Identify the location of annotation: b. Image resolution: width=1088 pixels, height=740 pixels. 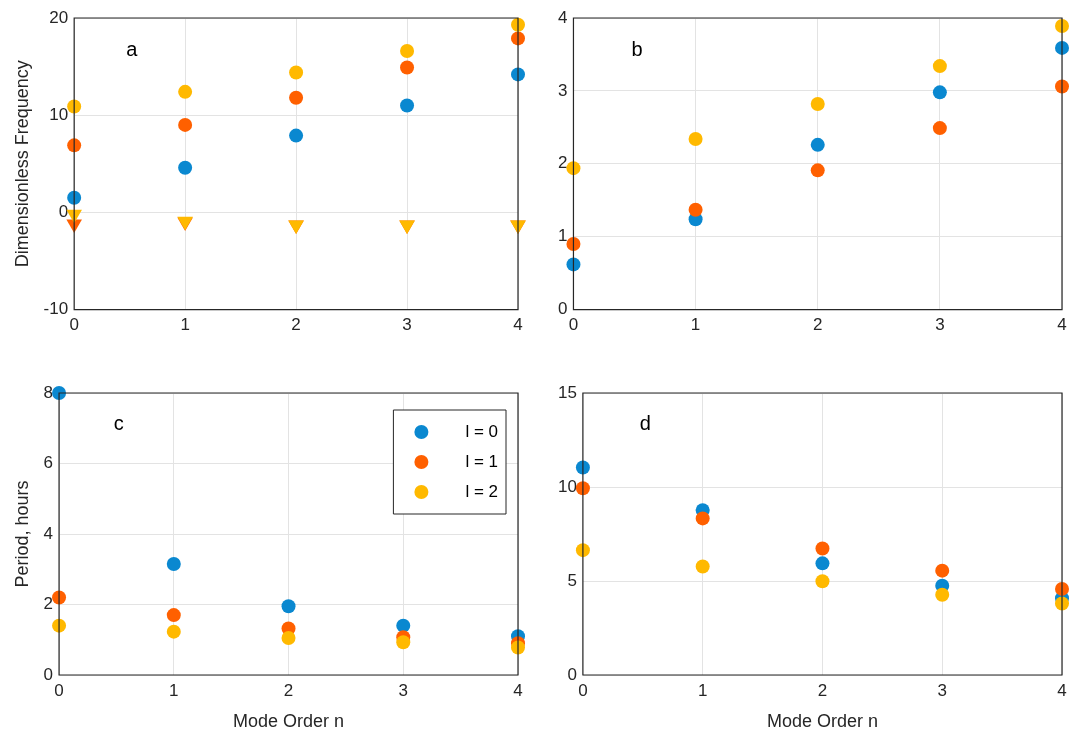
(637, 48).